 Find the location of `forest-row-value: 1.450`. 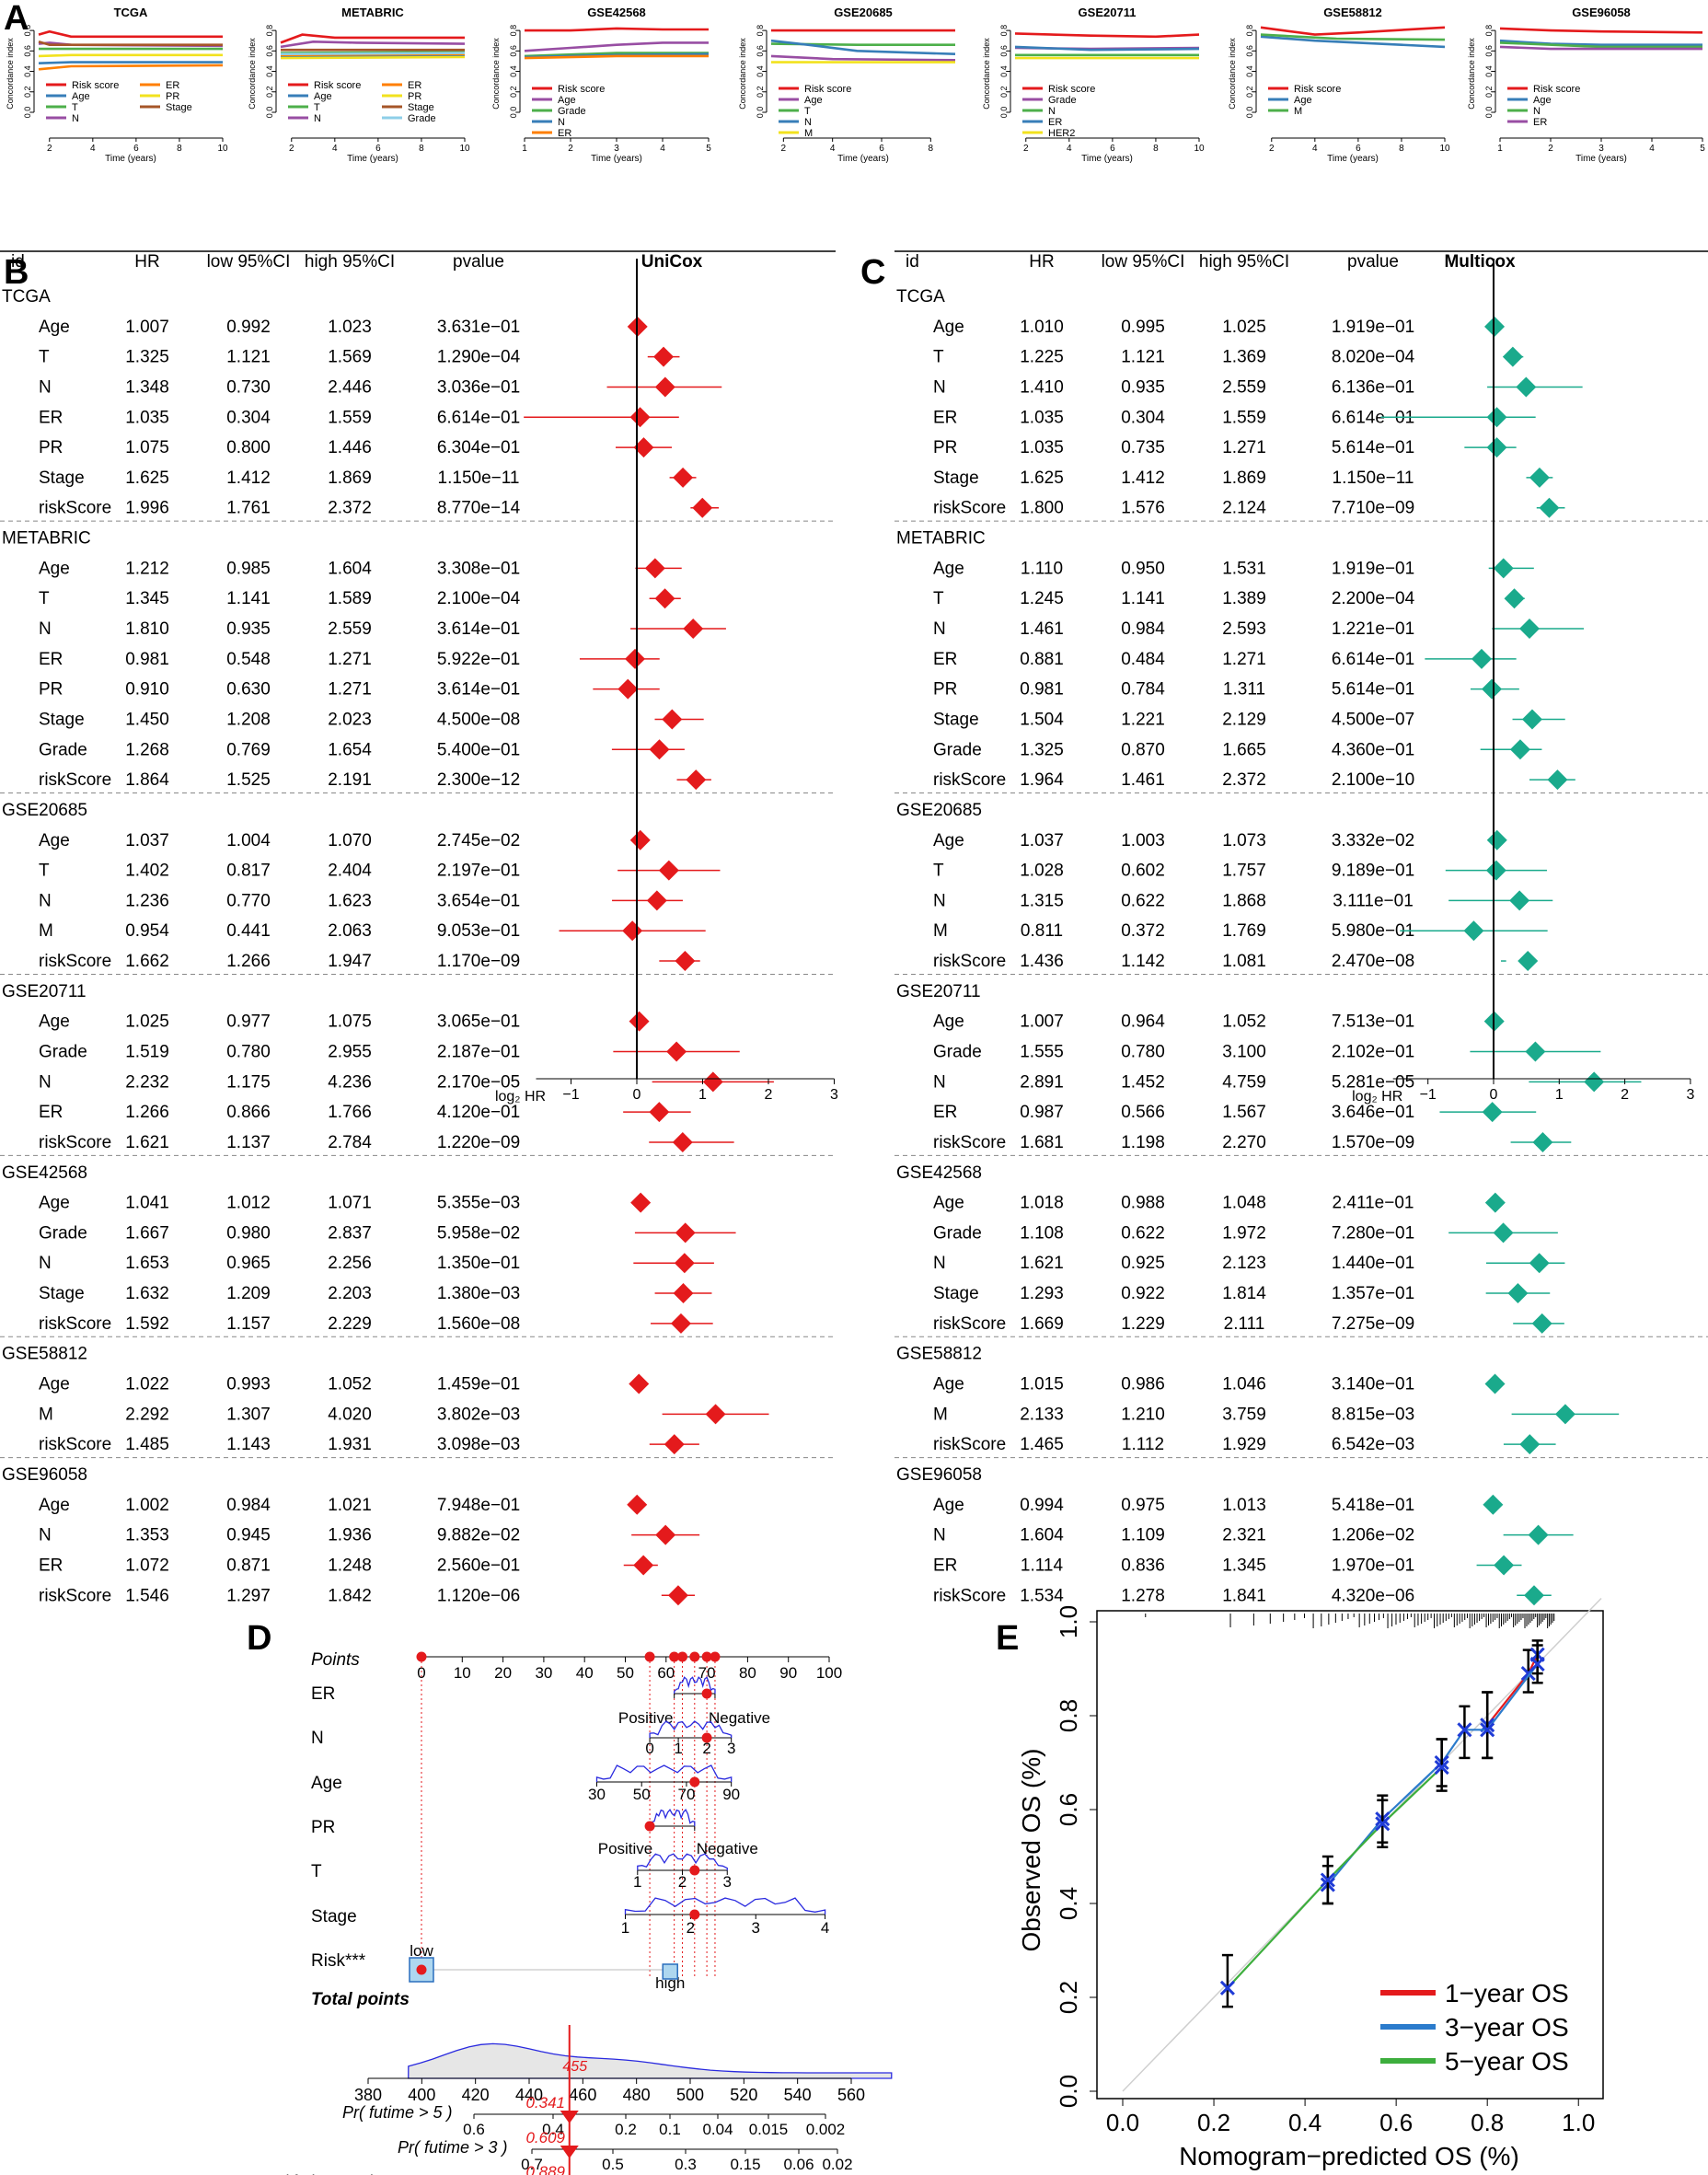

forest-row-value: 1.450 is located at coordinates (147, 719).